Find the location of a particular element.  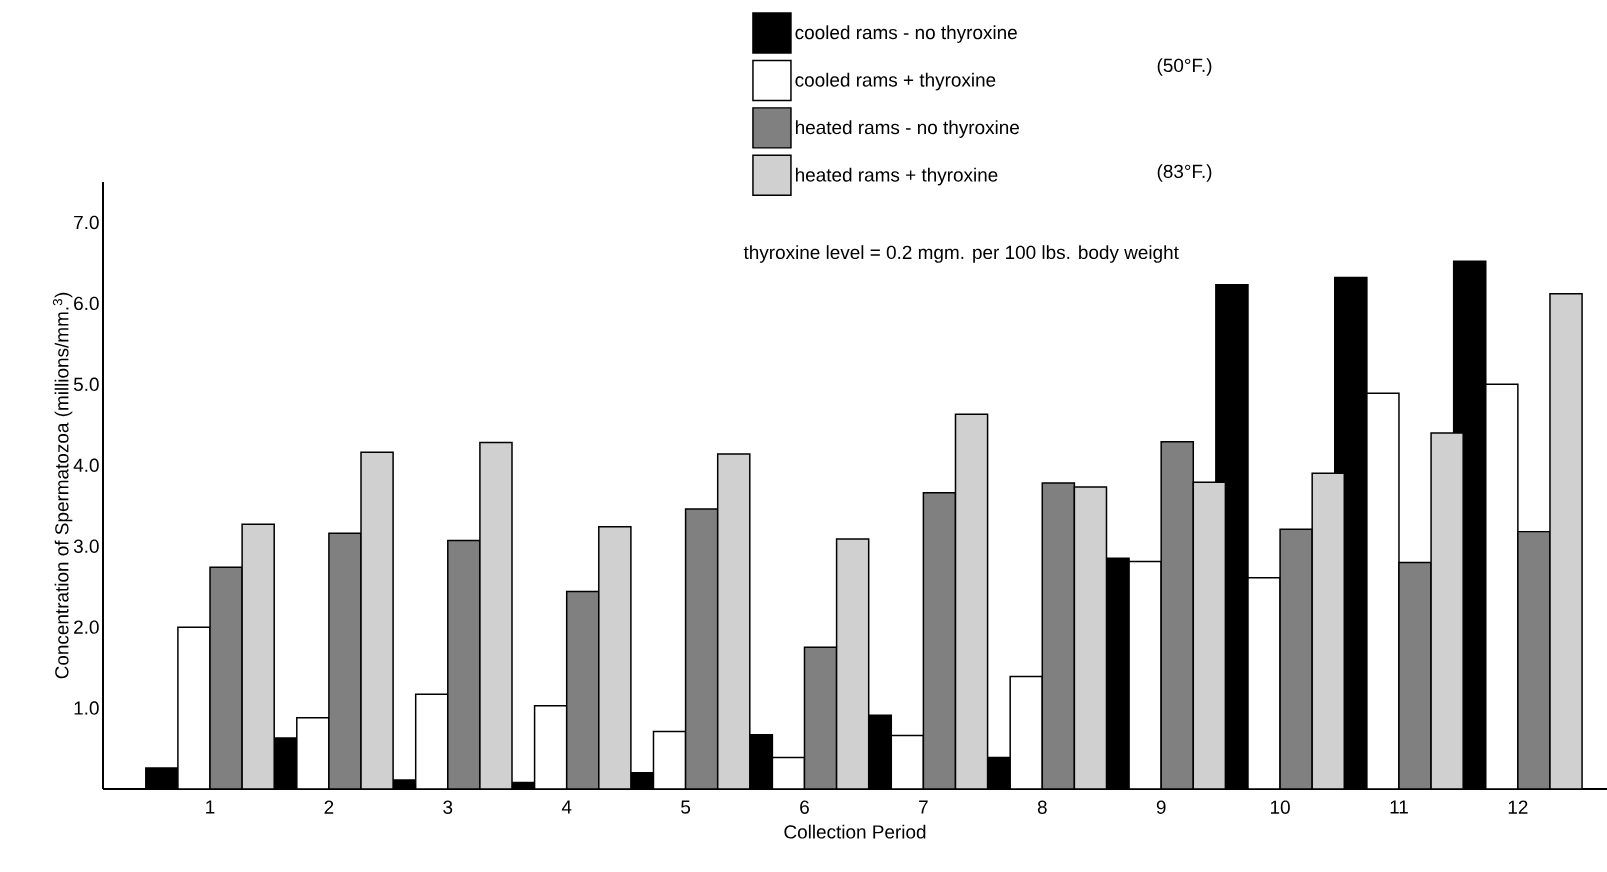

legend-label: cooled rams + thyroxine is located at coordinates (895, 81).